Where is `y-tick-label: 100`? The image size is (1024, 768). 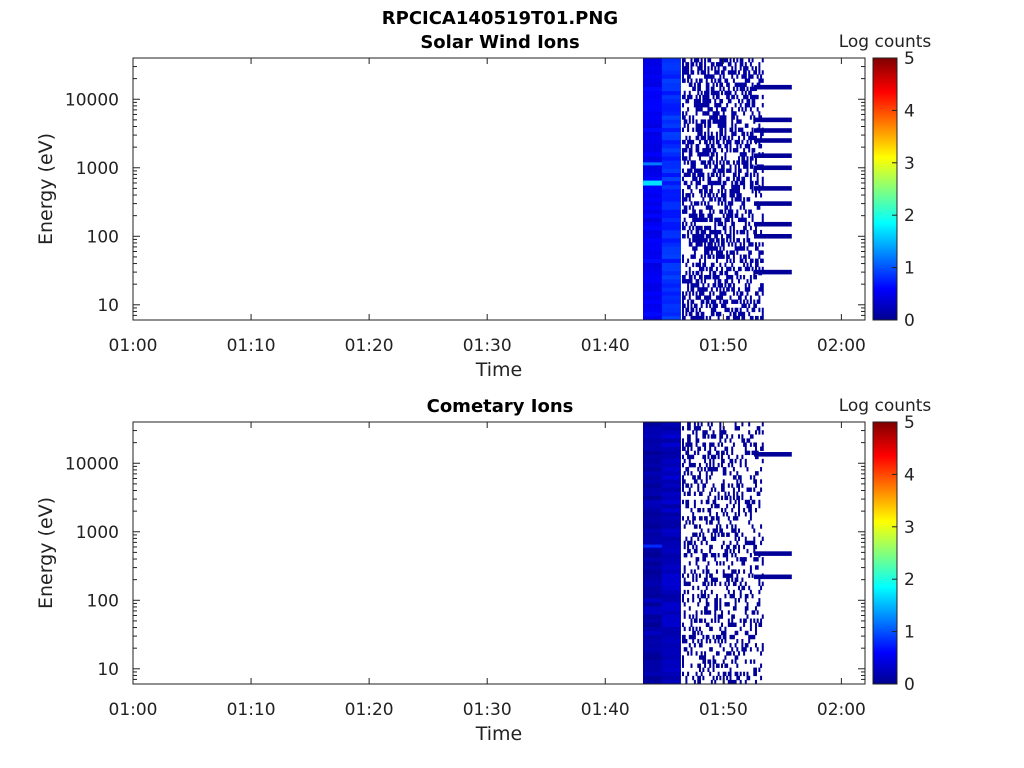 y-tick-label: 100 is located at coordinates (103, 601).